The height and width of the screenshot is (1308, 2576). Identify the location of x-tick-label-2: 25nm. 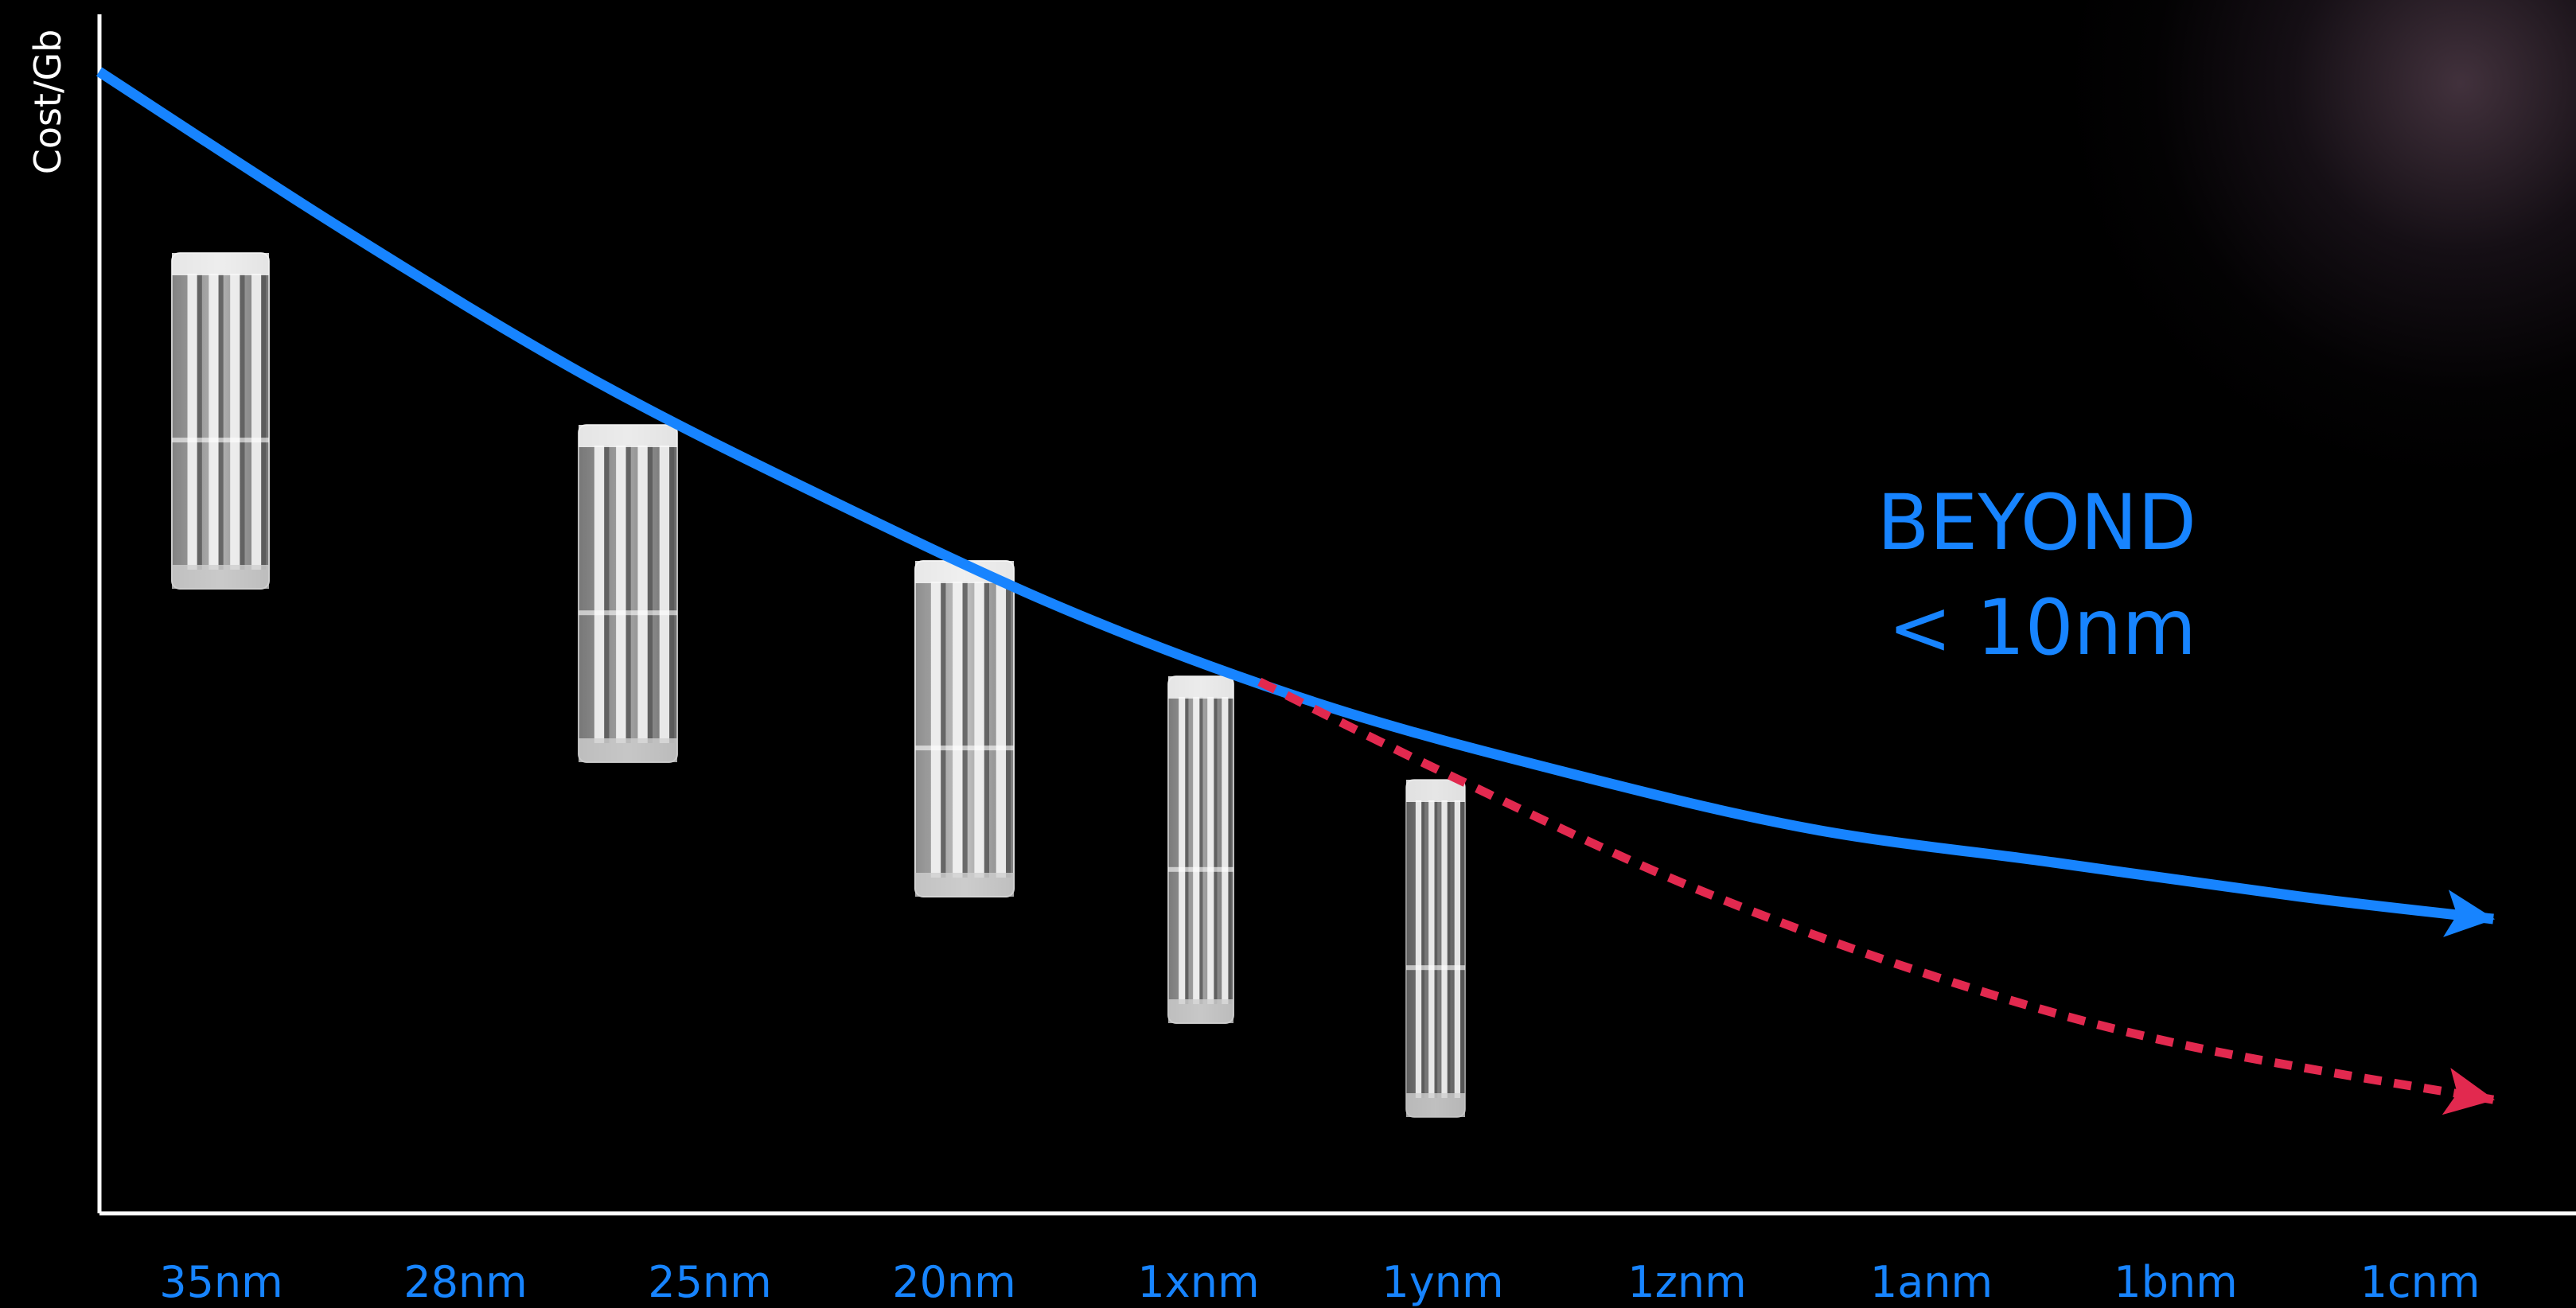
(710, 1282).